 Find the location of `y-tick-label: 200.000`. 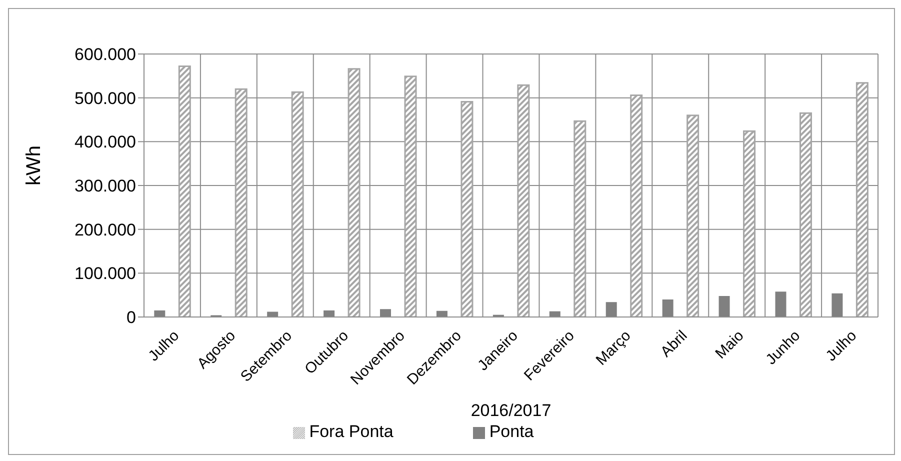

y-tick-label: 200.000 is located at coordinates (105, 230).